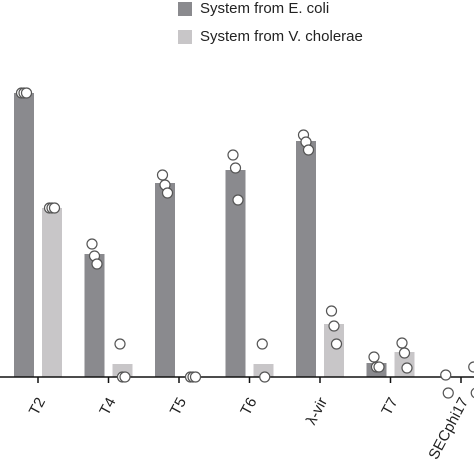 The height and width of the screenshot is (474, 474). What do you see at coordinates (281, 36) in the screenshot?
I see `legend-label: System from V. cholerae` at bounding box center [281, 36].